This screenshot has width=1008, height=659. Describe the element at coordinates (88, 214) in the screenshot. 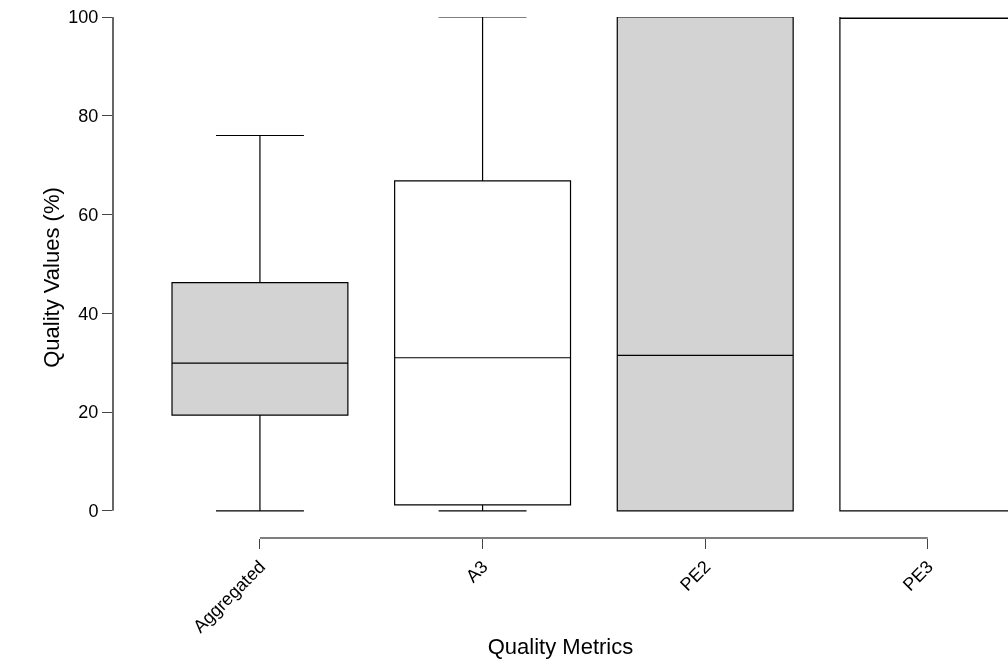

I see `y-tick-label: 60` at that location.